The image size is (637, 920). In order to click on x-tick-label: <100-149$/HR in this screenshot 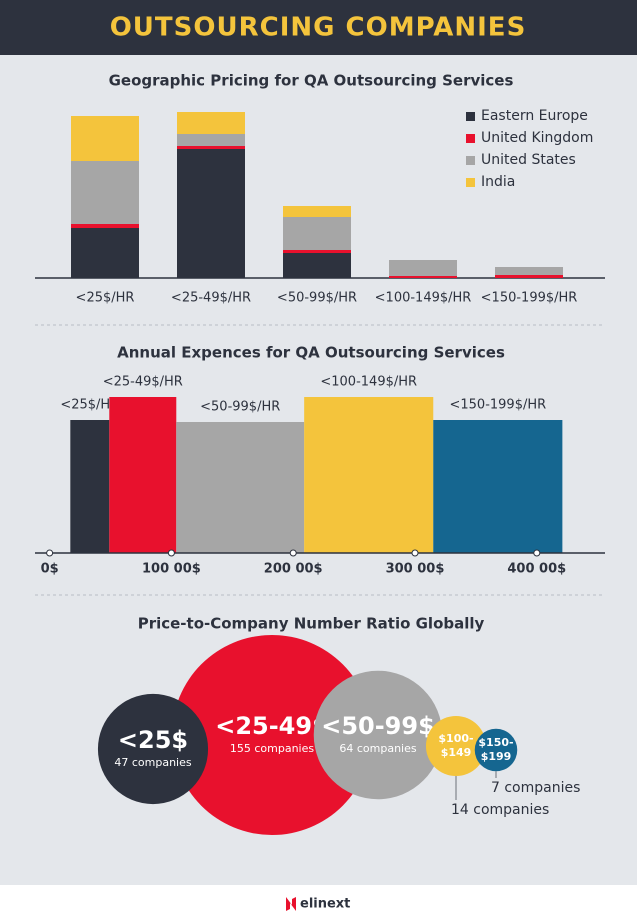, I will do `click(423, 298)`.